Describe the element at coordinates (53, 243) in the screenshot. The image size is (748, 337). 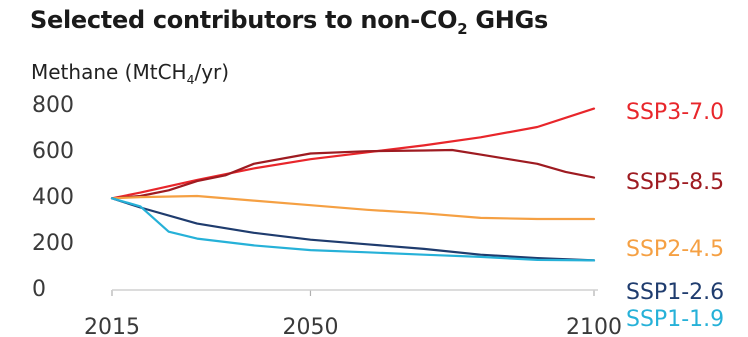
I see `y-tick-label: 200` at that location.